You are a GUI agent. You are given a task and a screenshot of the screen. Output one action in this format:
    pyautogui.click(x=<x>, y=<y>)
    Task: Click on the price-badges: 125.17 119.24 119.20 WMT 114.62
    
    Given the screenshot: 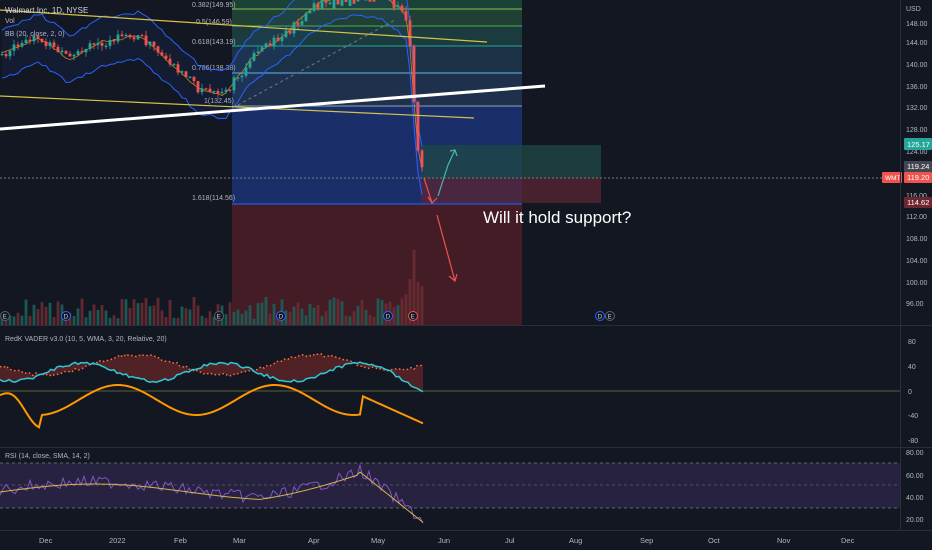 What is the action you would take?
    pyautogui.click(x=907, y=173)
    